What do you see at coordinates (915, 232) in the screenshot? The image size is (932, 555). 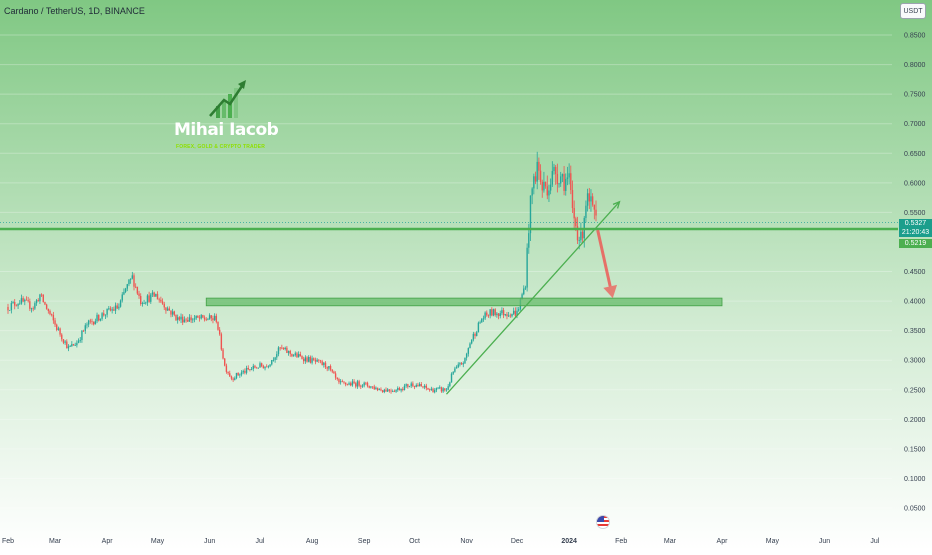 I see `countdown-timer: 21:20:43` at bounding box center [915, 232].